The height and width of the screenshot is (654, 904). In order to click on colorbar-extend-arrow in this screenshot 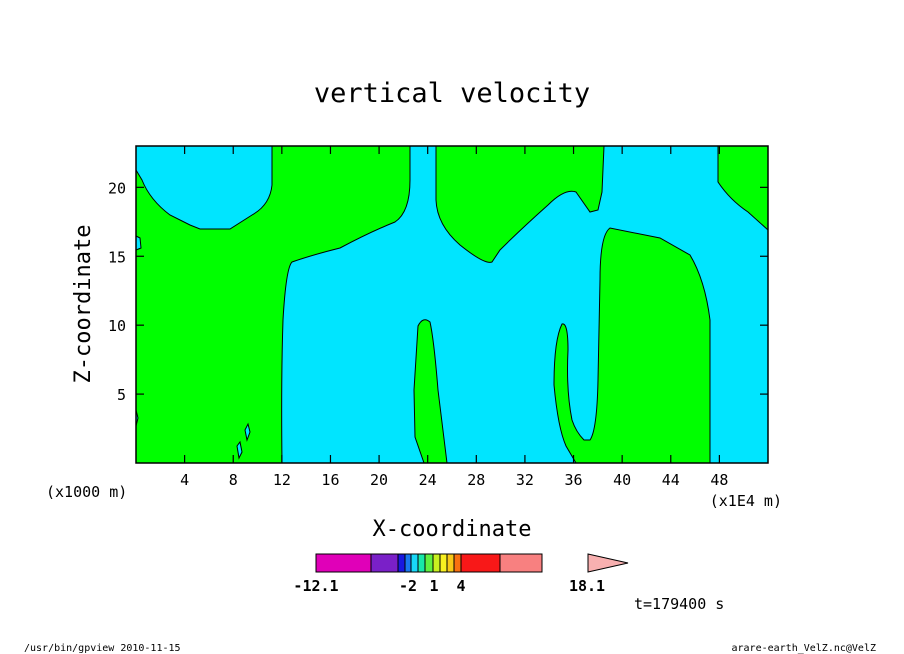, I will do `click(608, 563)`.